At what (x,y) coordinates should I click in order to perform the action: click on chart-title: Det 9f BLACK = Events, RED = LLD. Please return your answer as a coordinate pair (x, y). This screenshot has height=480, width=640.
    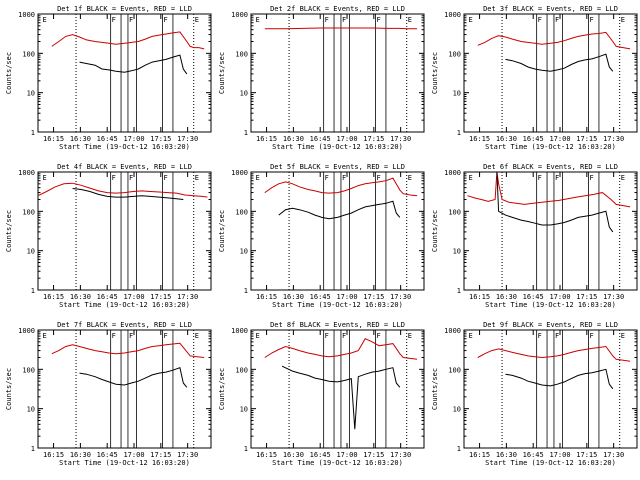
    Looking at the image, I should click on (550, 325).